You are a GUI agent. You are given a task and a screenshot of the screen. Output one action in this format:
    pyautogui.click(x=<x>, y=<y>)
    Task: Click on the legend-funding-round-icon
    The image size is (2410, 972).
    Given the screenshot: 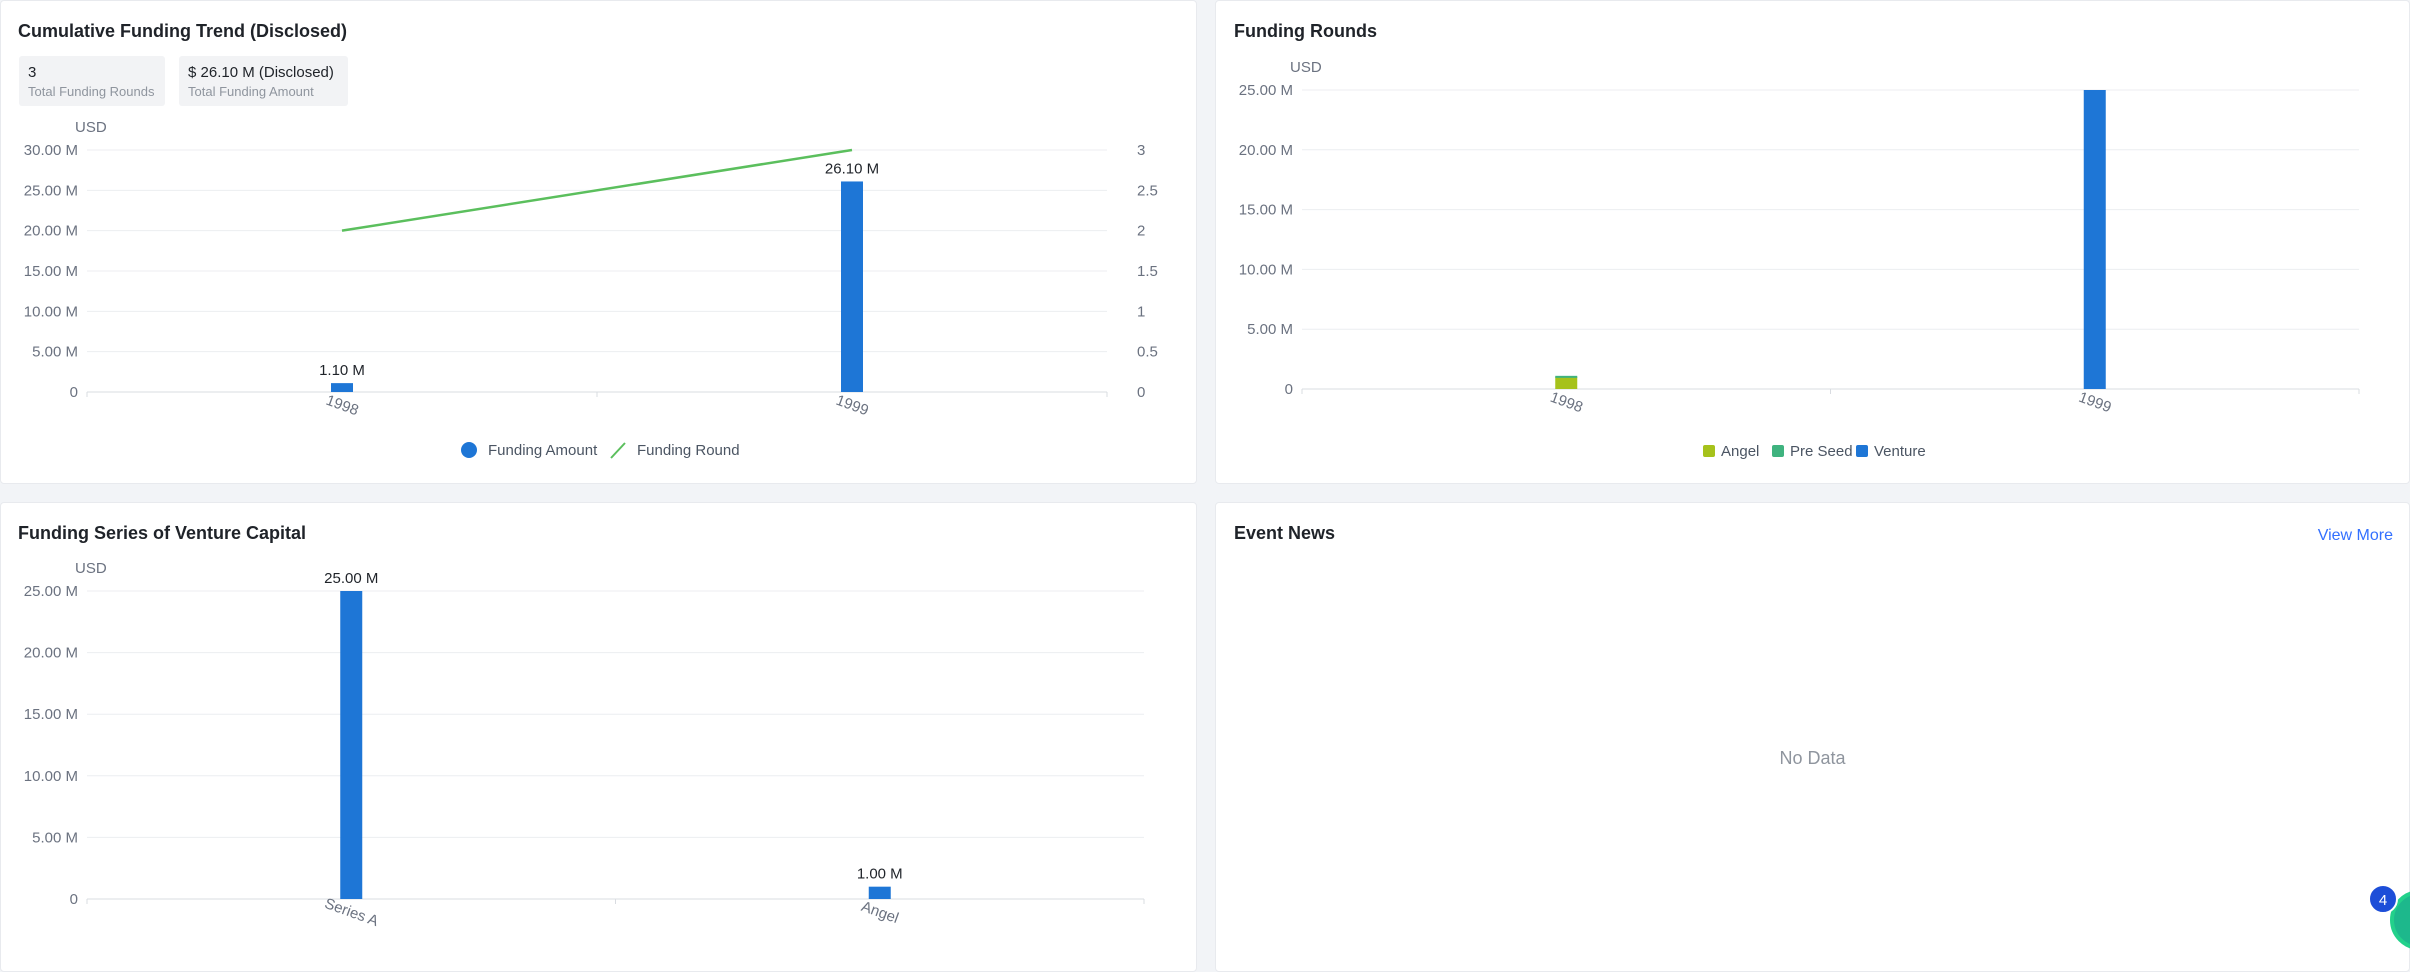 What is the action you would take?
    pyautogui.click(x=618, y=450)
    